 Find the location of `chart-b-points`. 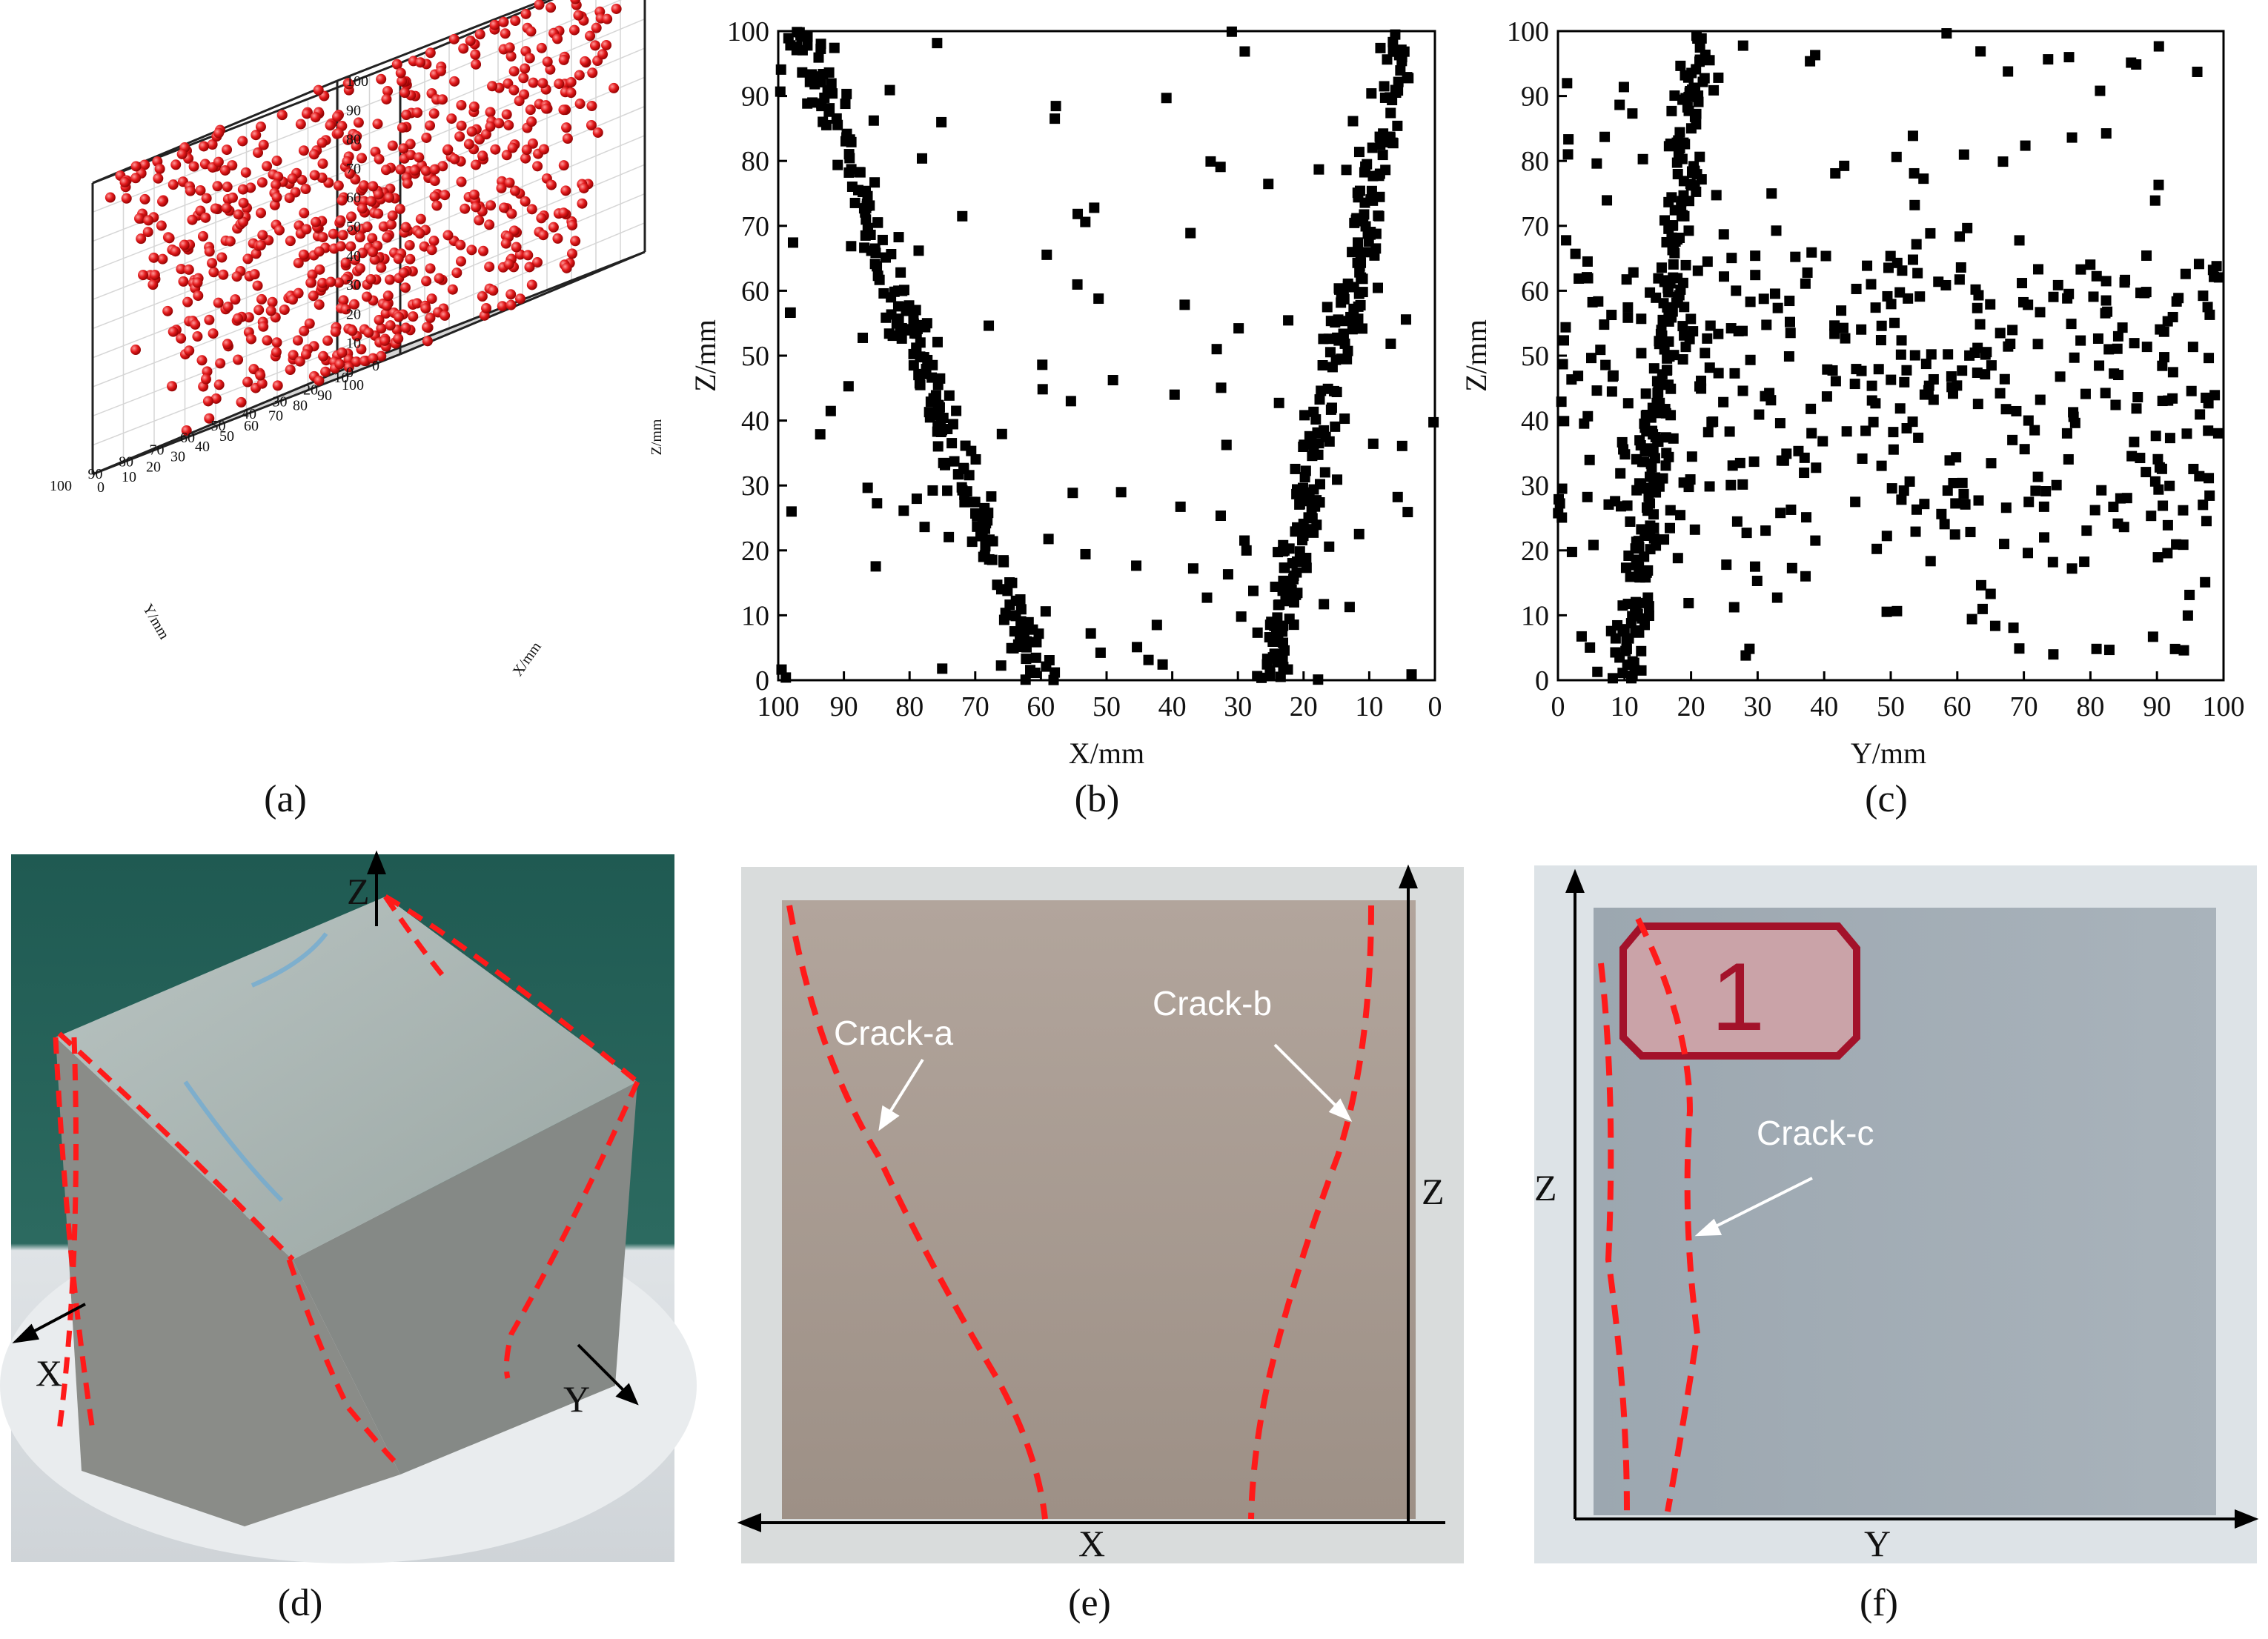

chart-b-points is located at coordinates (1107, 355).